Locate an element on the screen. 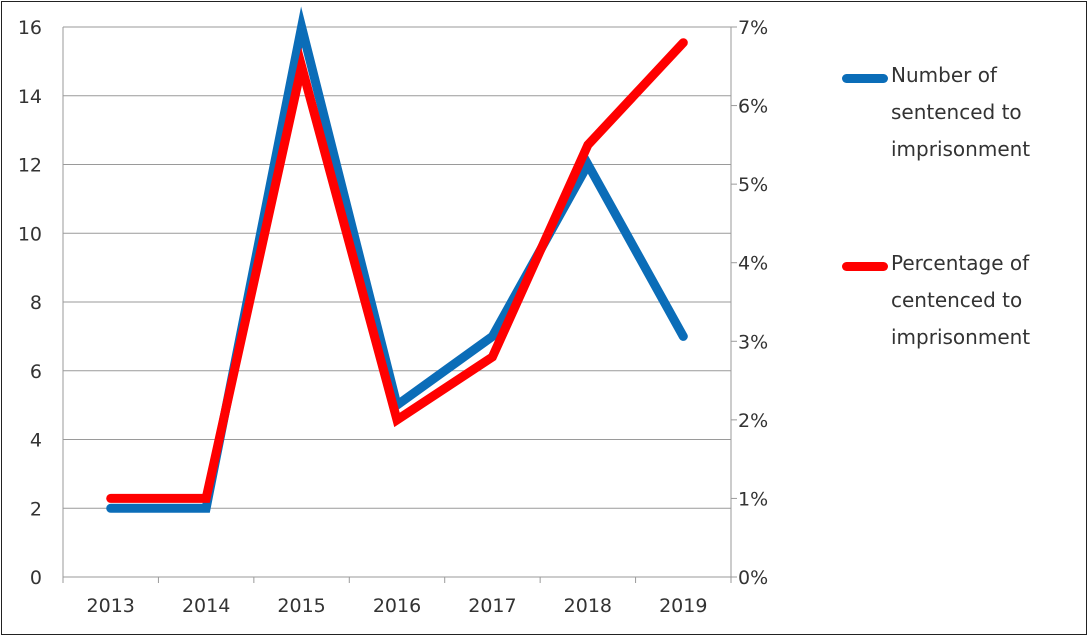 The image size is (1090, 638). left-tick-label: 0 is located at coordinates (36, 578).